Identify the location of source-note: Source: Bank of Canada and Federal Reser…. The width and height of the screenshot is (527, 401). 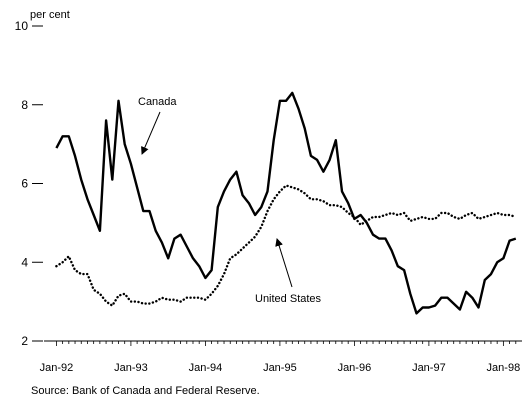
(145, 391).